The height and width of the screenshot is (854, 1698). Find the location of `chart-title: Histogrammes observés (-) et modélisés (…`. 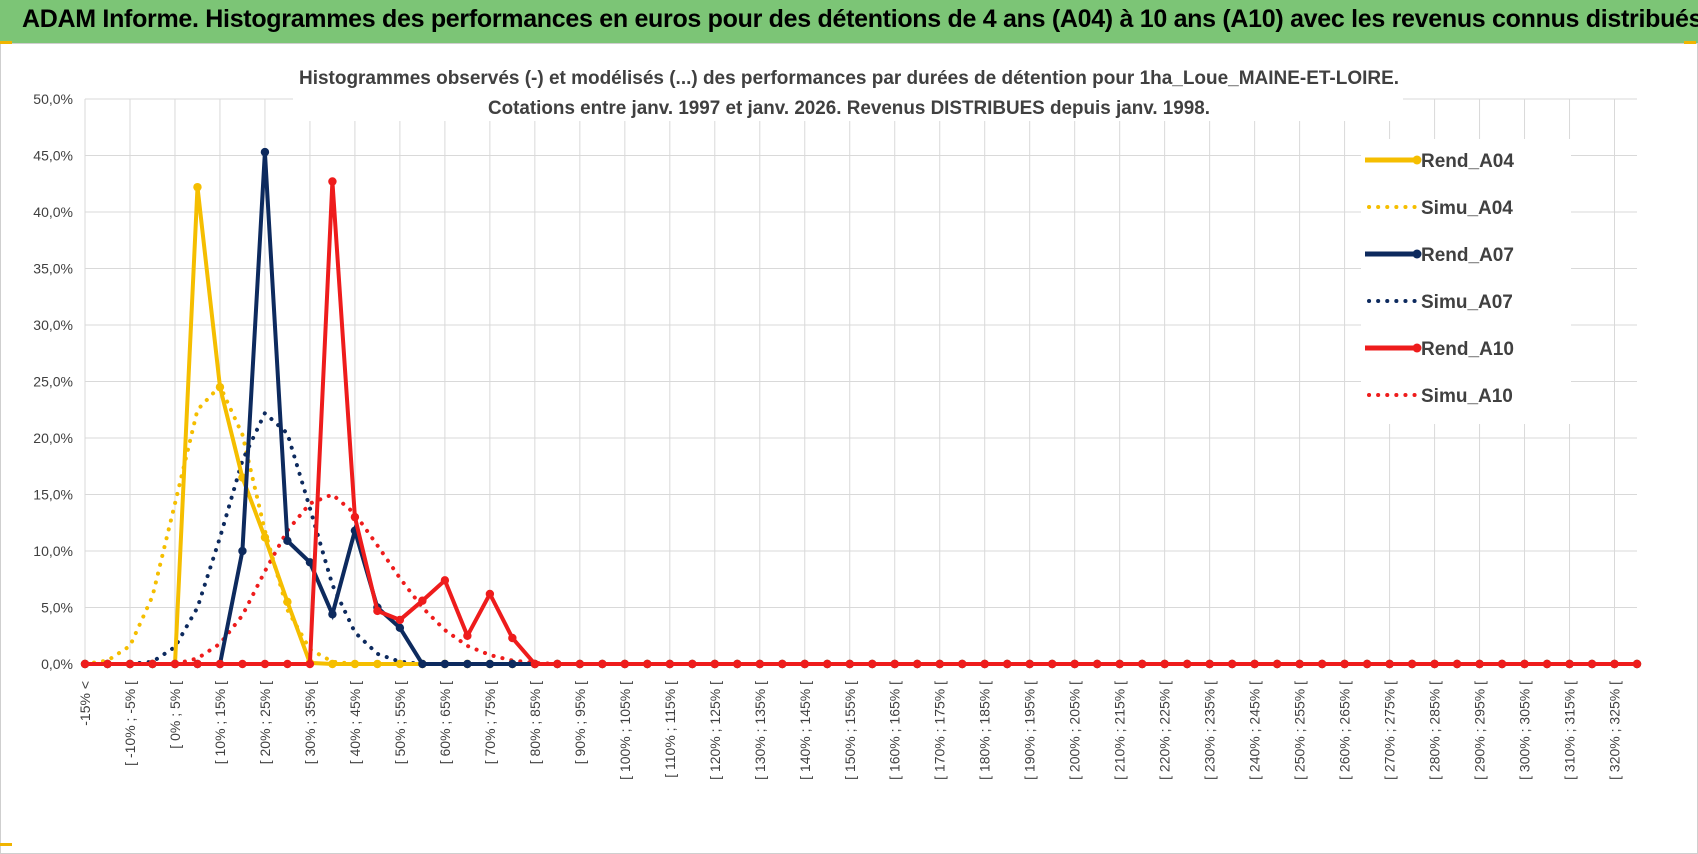

chart-title: Histogrammes observés (-) et modélisés (… is located at coordinates (849, 78).